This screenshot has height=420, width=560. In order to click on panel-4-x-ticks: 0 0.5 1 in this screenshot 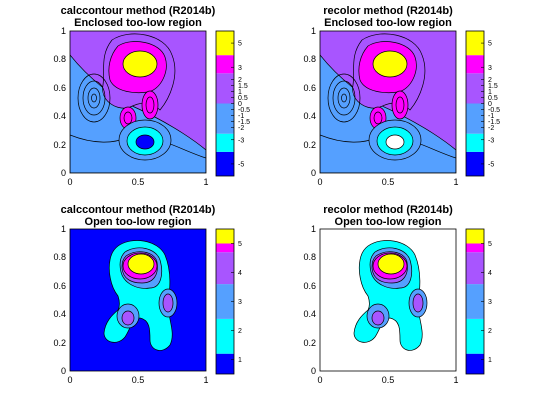, I will do `click(387, 380)`.